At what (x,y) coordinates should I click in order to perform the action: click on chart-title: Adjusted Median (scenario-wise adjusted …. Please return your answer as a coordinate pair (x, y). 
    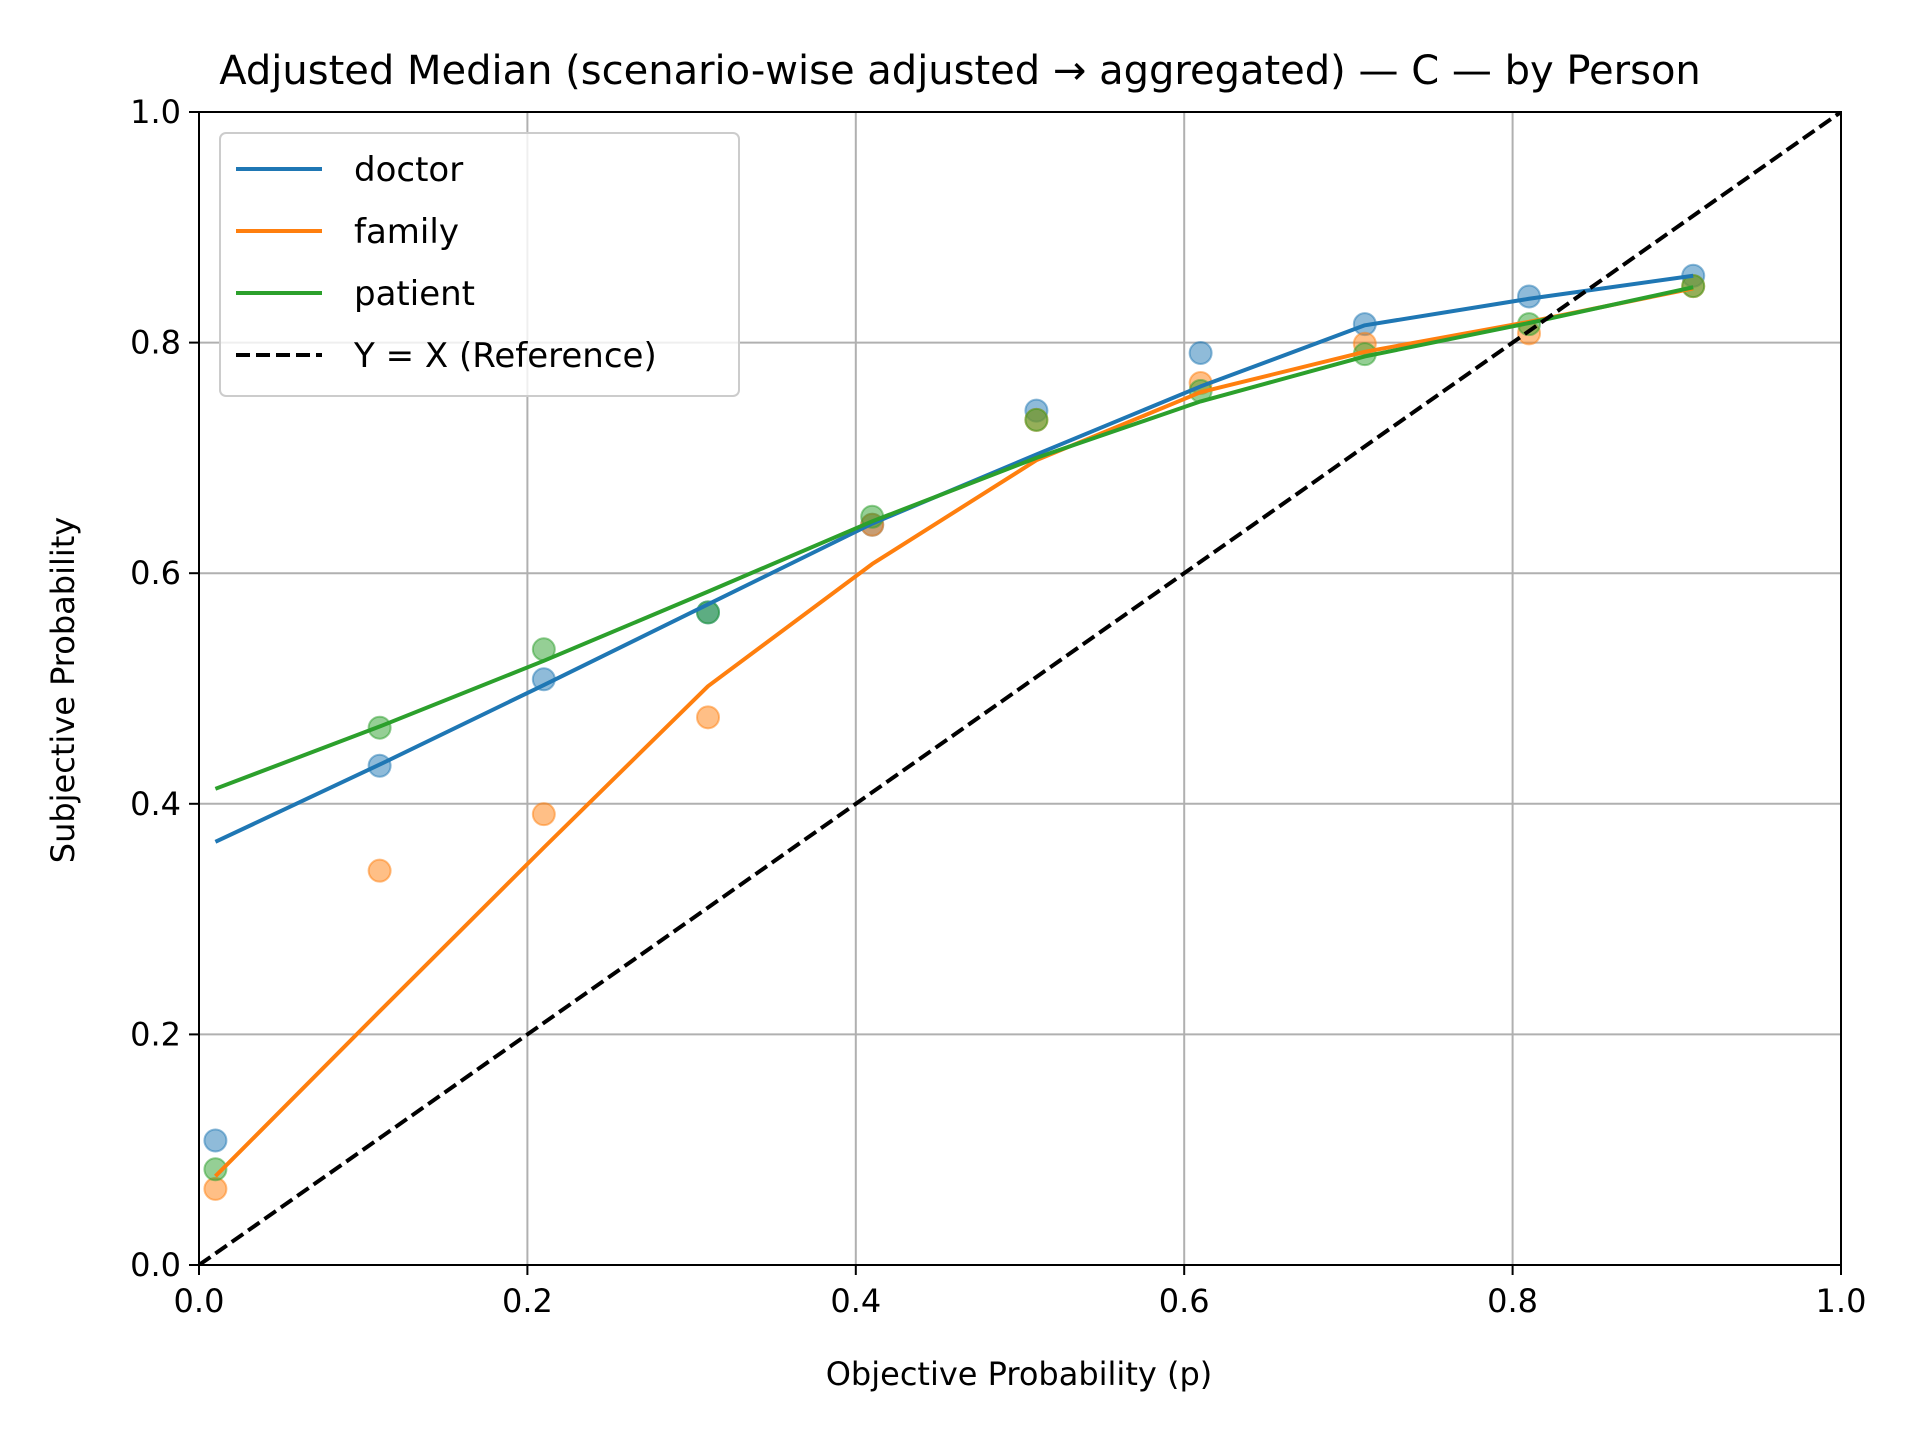
    Looking at the image, I should click on (960, 71).